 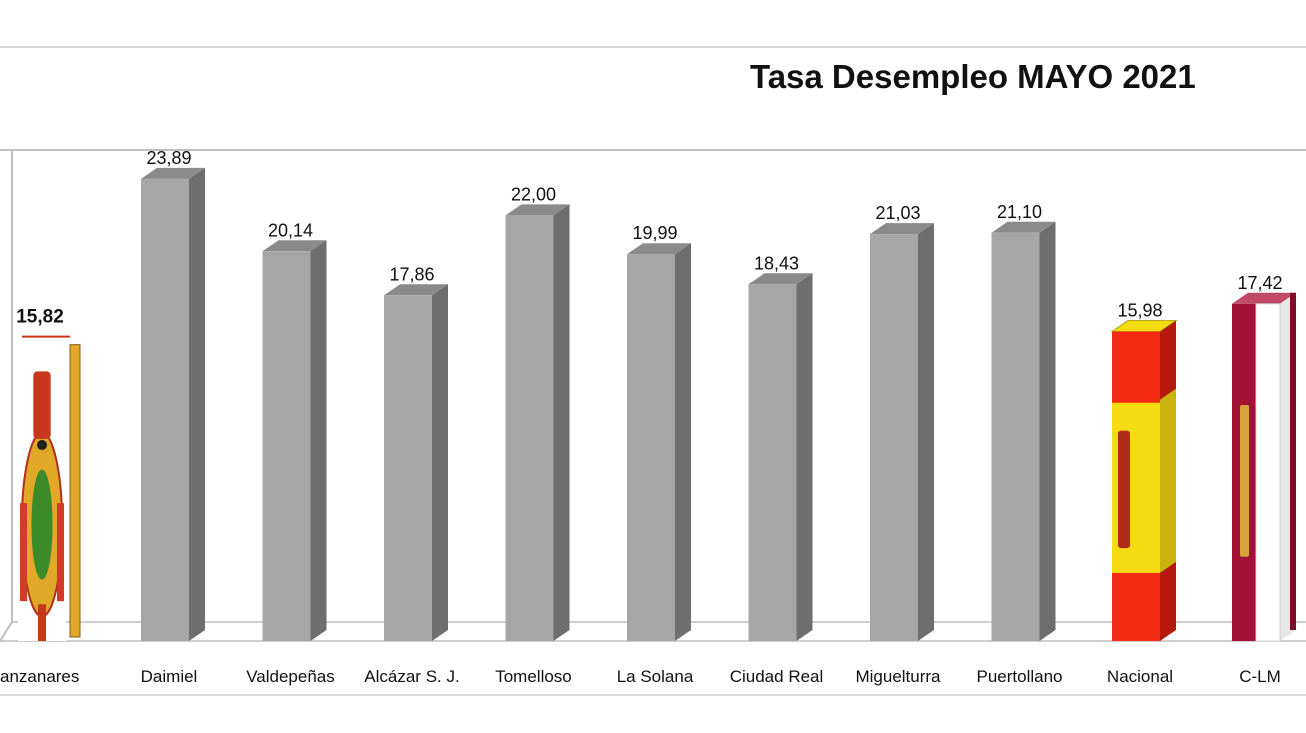 What do you see at coordinates (411, 274) in the screenshot?
I see `data-label-alcazar-s-j: 17,86` at bounding box center [411, 274].